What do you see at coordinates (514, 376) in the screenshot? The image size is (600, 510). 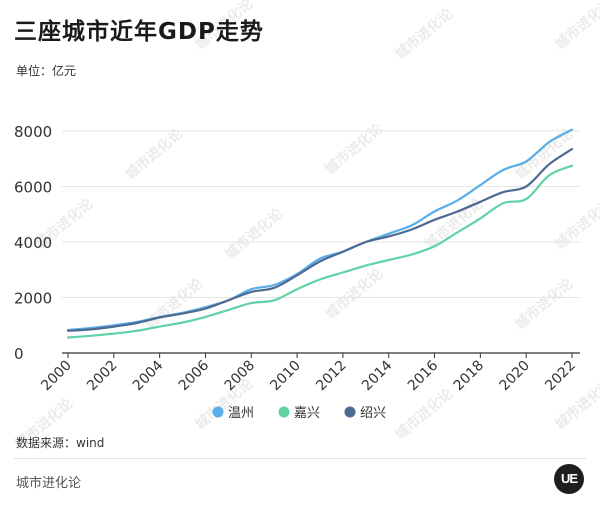 I see `x-tick-label: 2020` at bounding box center [514, 376].